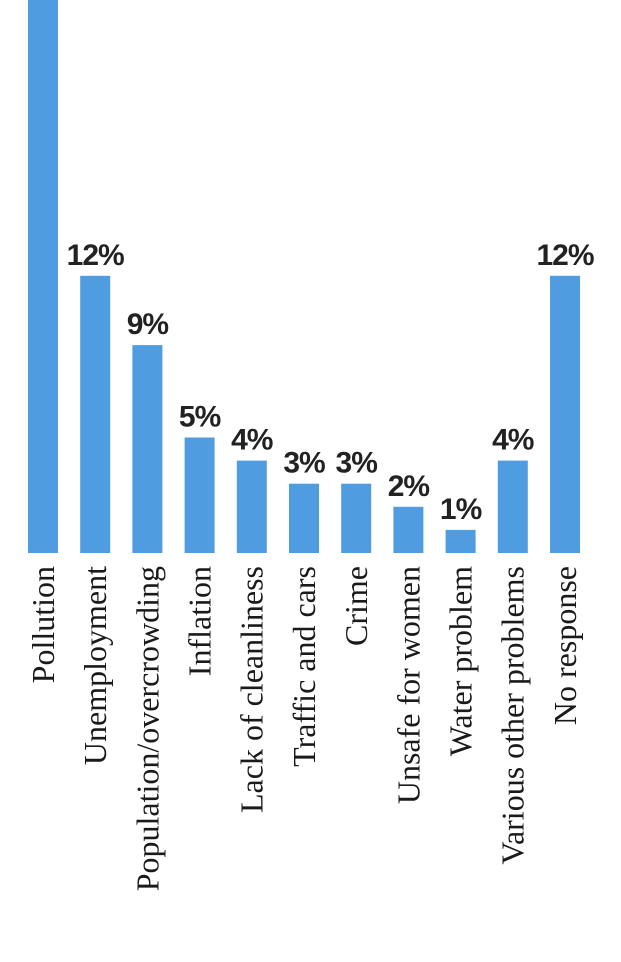 The height and width of the screenshot is (962, 621). What do you see at coordinates (409, 486) in the screenshot?
I see `value-label-unsafe-for-women: 2%` at bounding box center [409, 486].